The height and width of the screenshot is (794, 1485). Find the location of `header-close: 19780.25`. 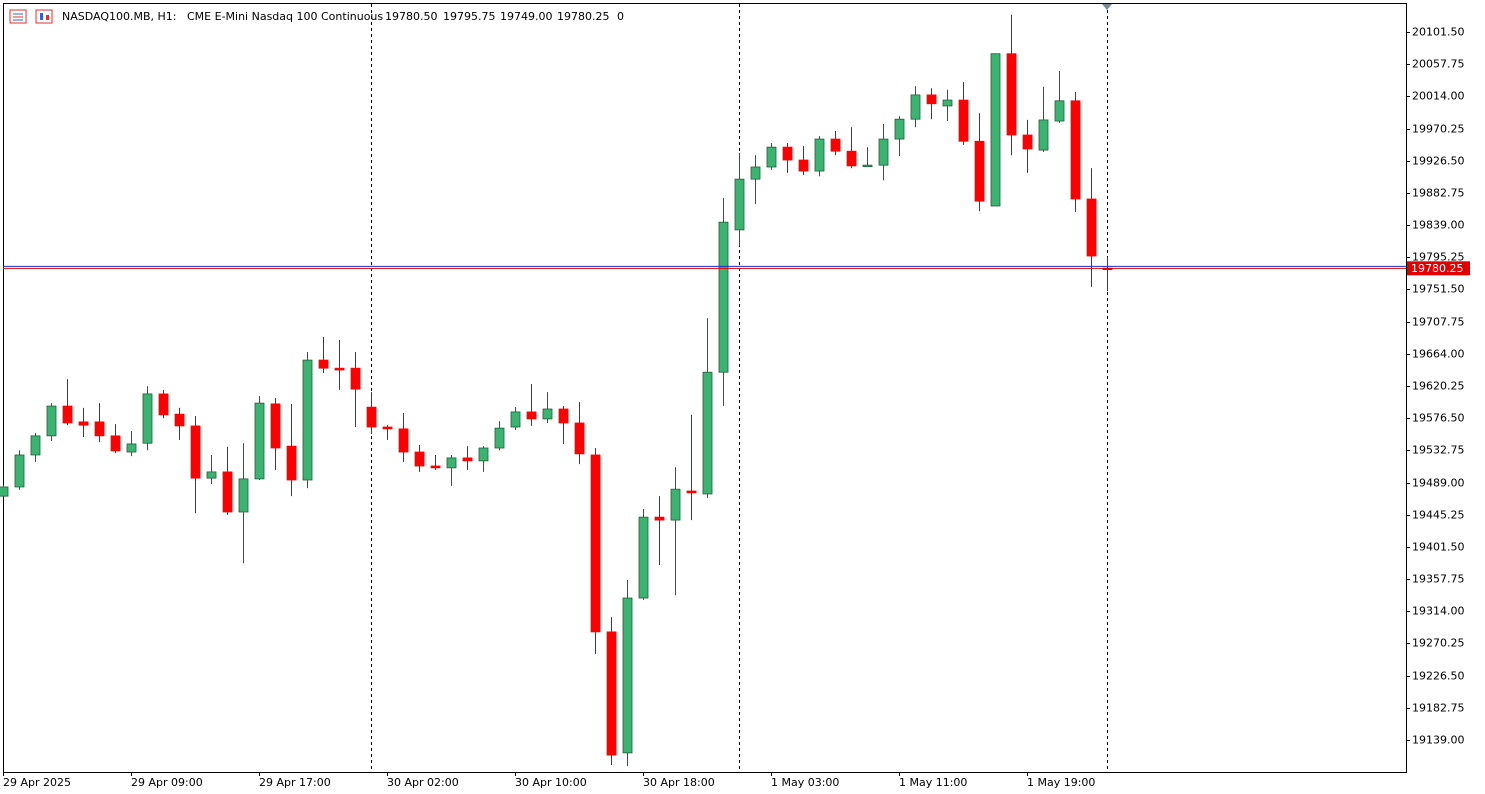

header-close: 19780.25 is located at coordinates (583, 16).